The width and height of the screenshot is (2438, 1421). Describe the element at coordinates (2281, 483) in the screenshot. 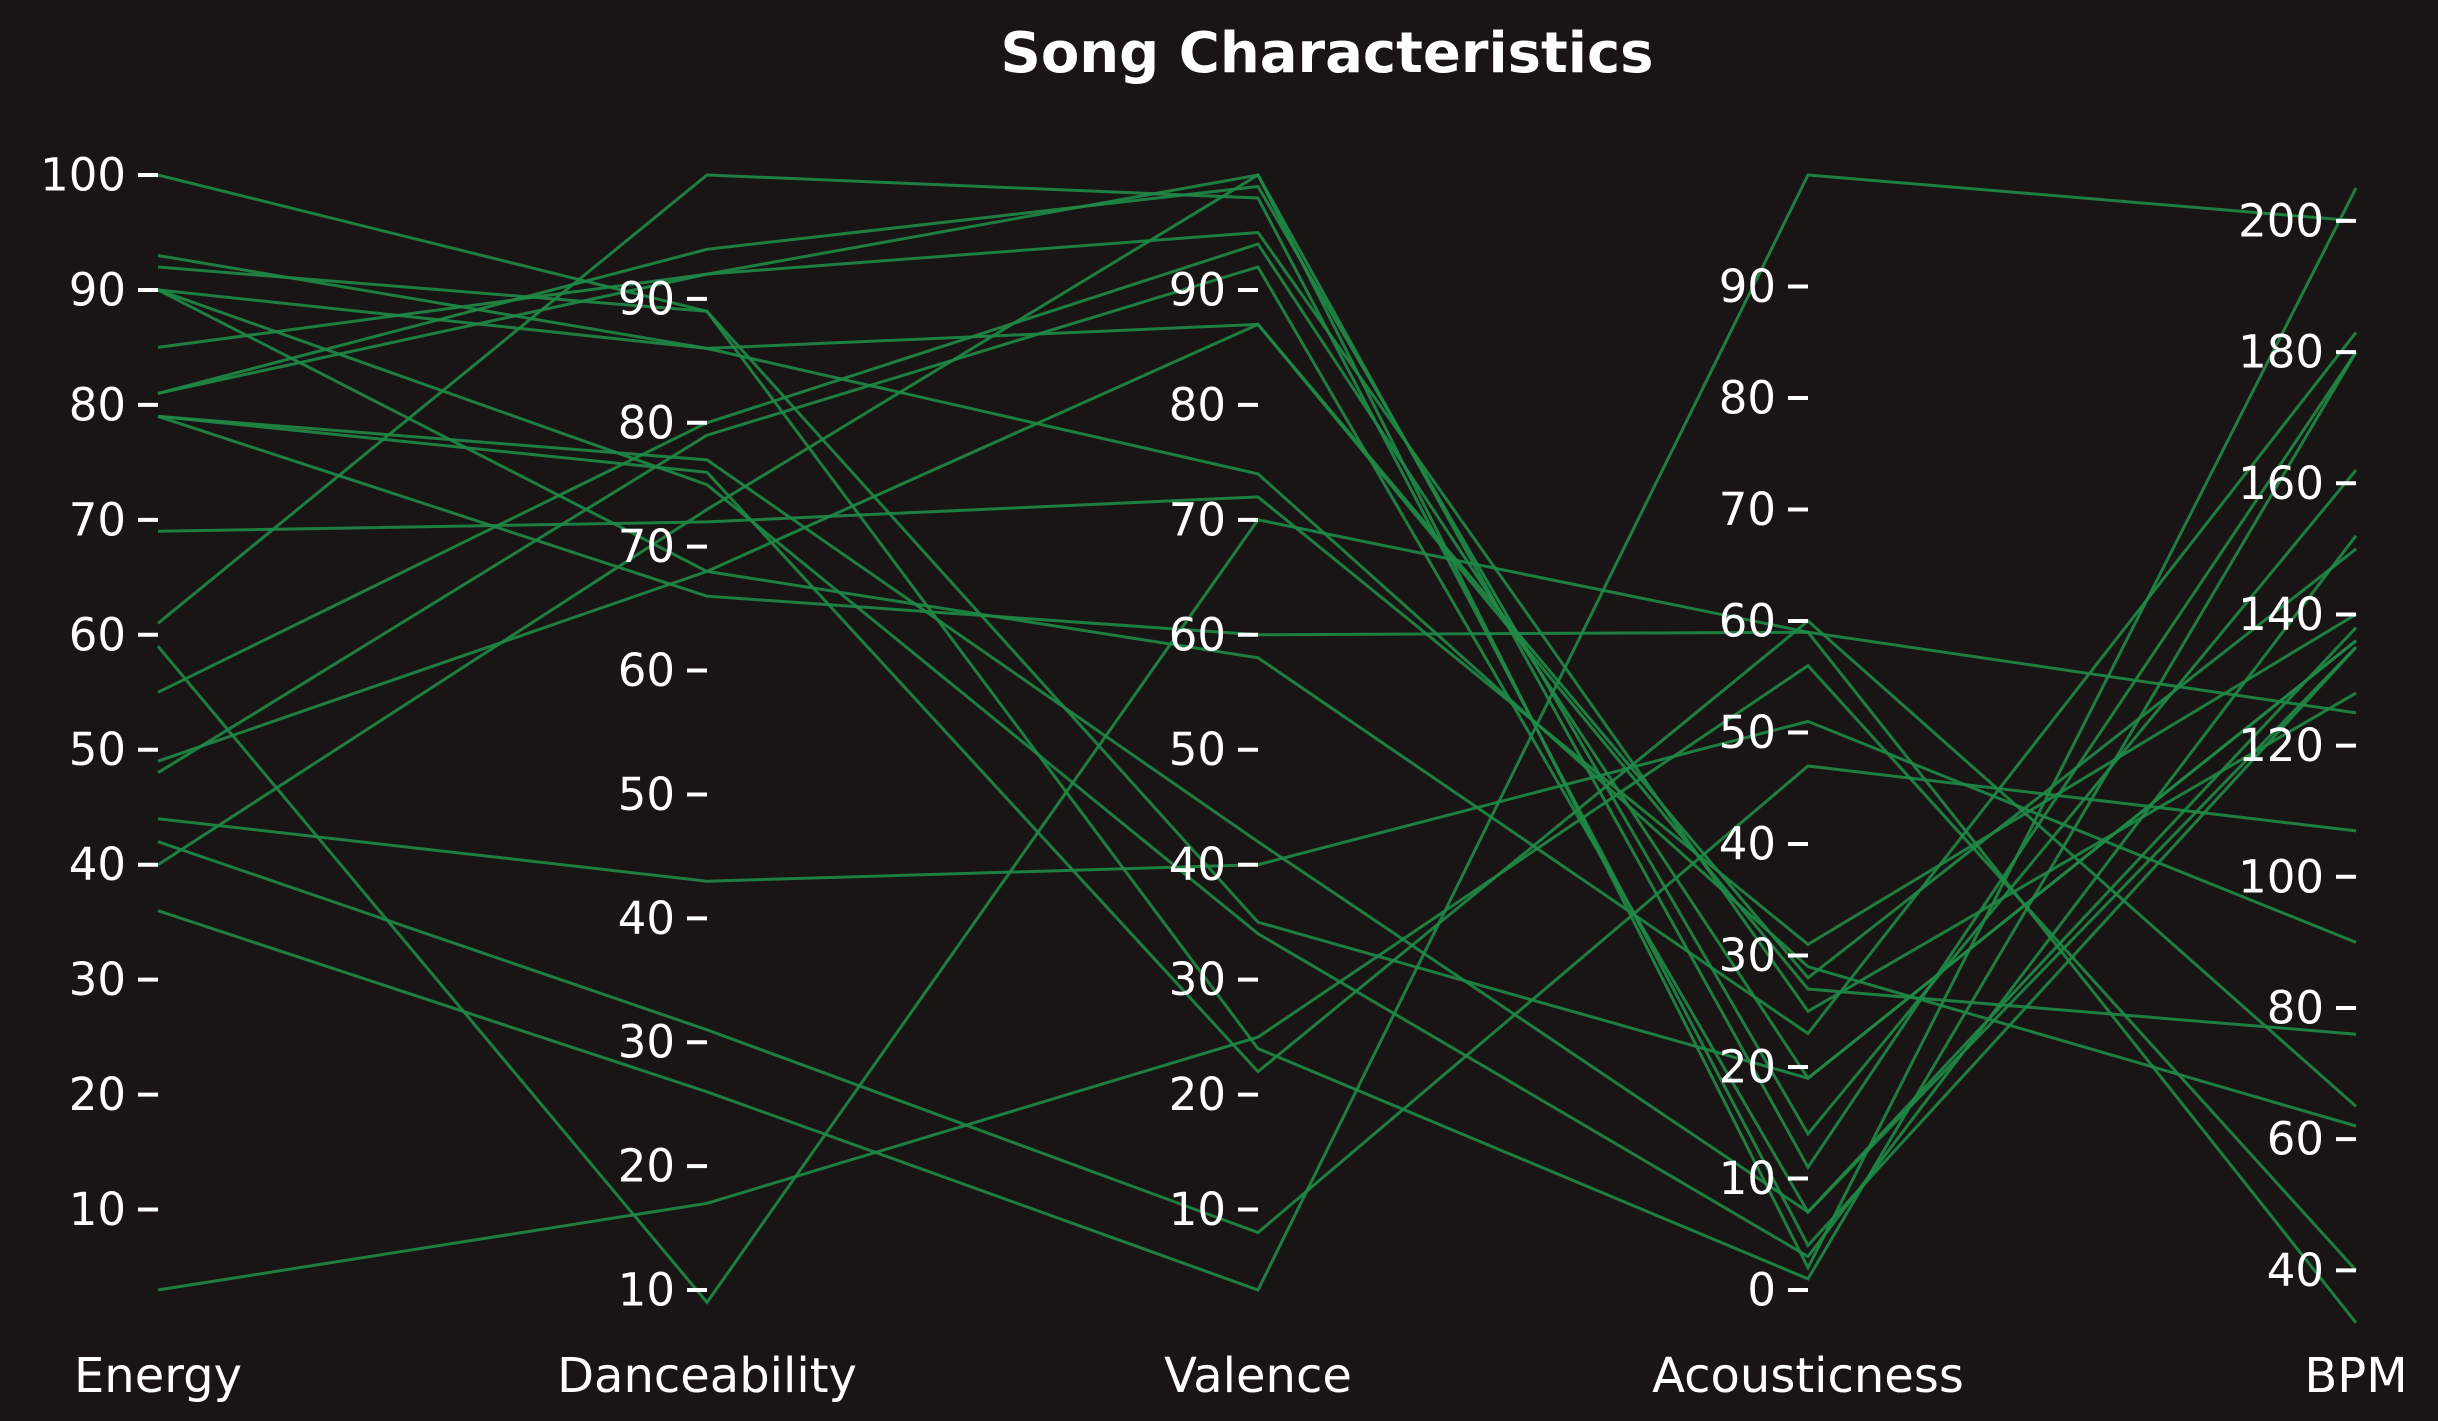

I see `tick-label: 160` at that location.